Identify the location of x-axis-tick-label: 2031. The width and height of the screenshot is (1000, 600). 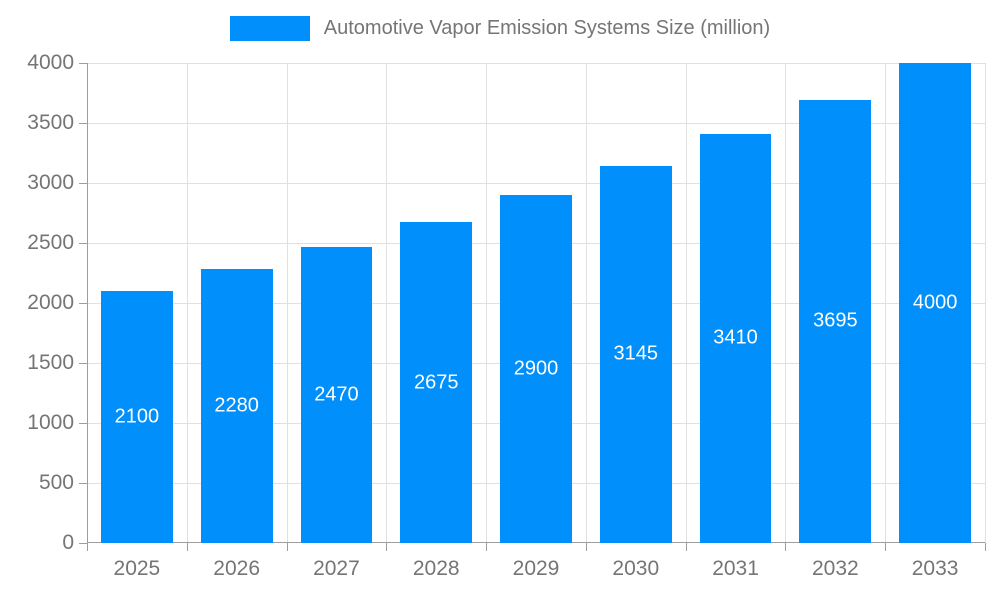
(735, 568).